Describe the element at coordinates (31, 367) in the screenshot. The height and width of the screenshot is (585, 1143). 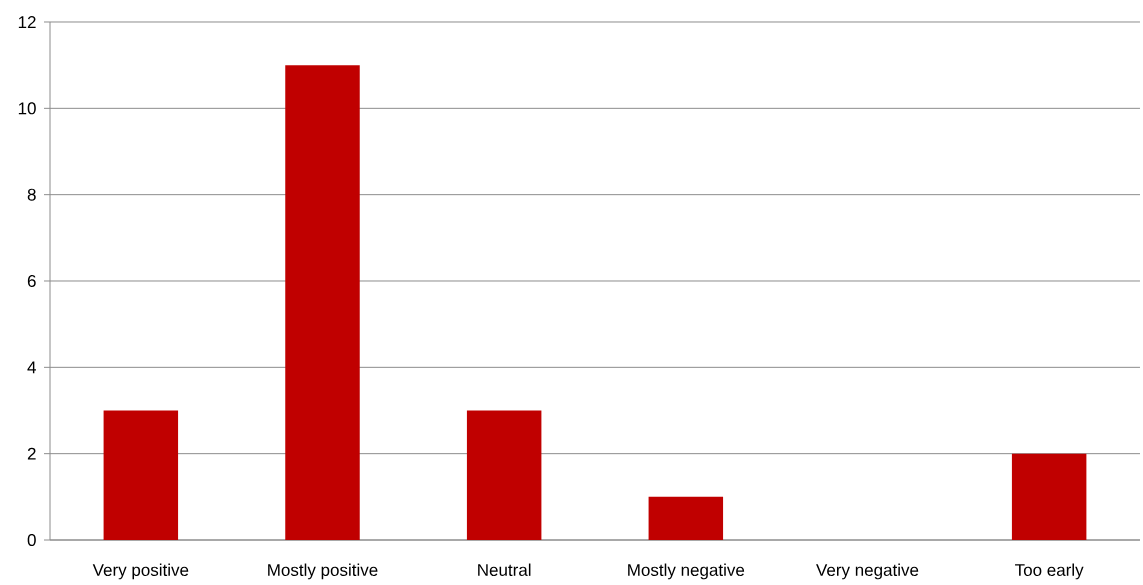
I see `y-tick-label: 4` at that location.